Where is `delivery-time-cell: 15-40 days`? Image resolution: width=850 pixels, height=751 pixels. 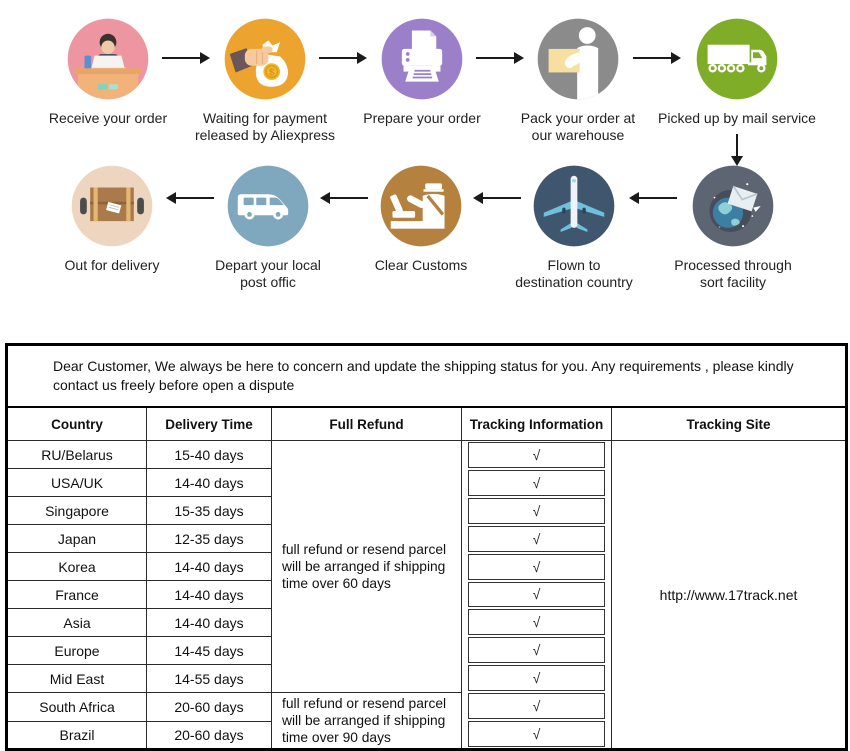
delivery-time-cell: 15-40 days is located at coordinates (209, 454).